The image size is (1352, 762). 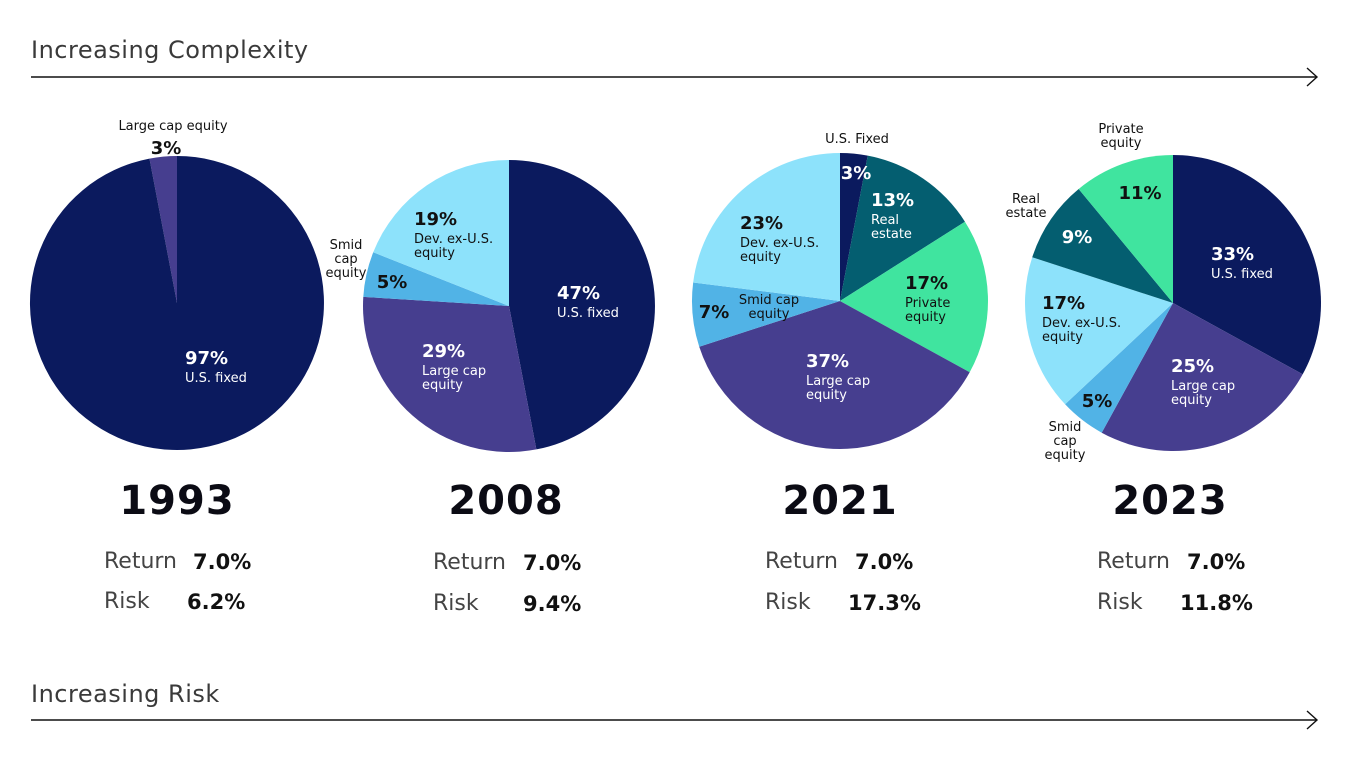 I want to click on pie-percent-2023-real_estate: 9%, so click(x=1077, y=237).